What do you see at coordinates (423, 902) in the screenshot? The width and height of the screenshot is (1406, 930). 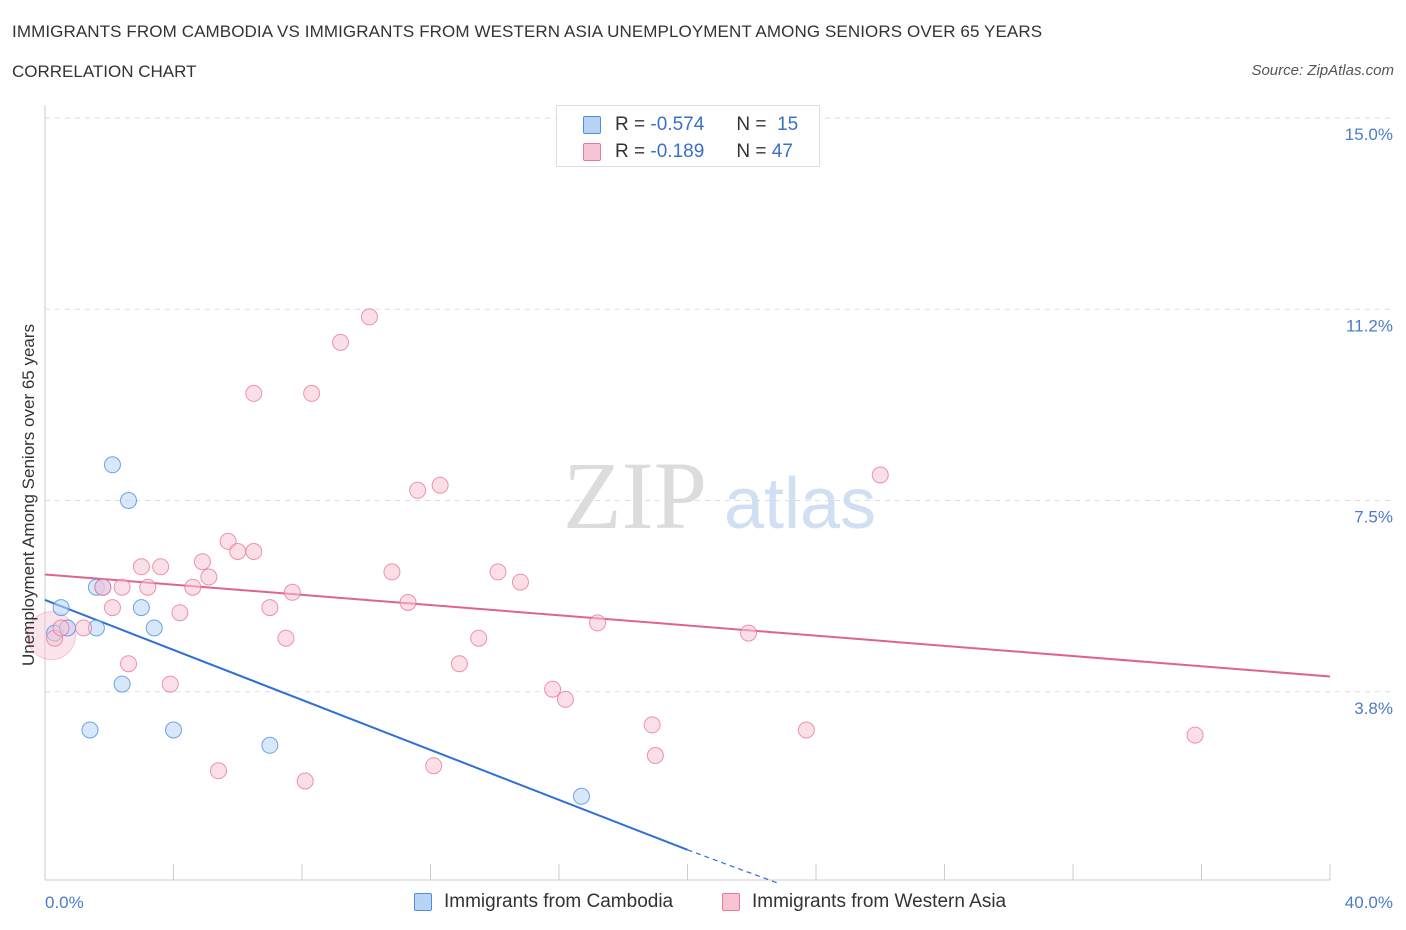 I see `bottom-legend-swatch-blue` at bounding box center [423, 902].